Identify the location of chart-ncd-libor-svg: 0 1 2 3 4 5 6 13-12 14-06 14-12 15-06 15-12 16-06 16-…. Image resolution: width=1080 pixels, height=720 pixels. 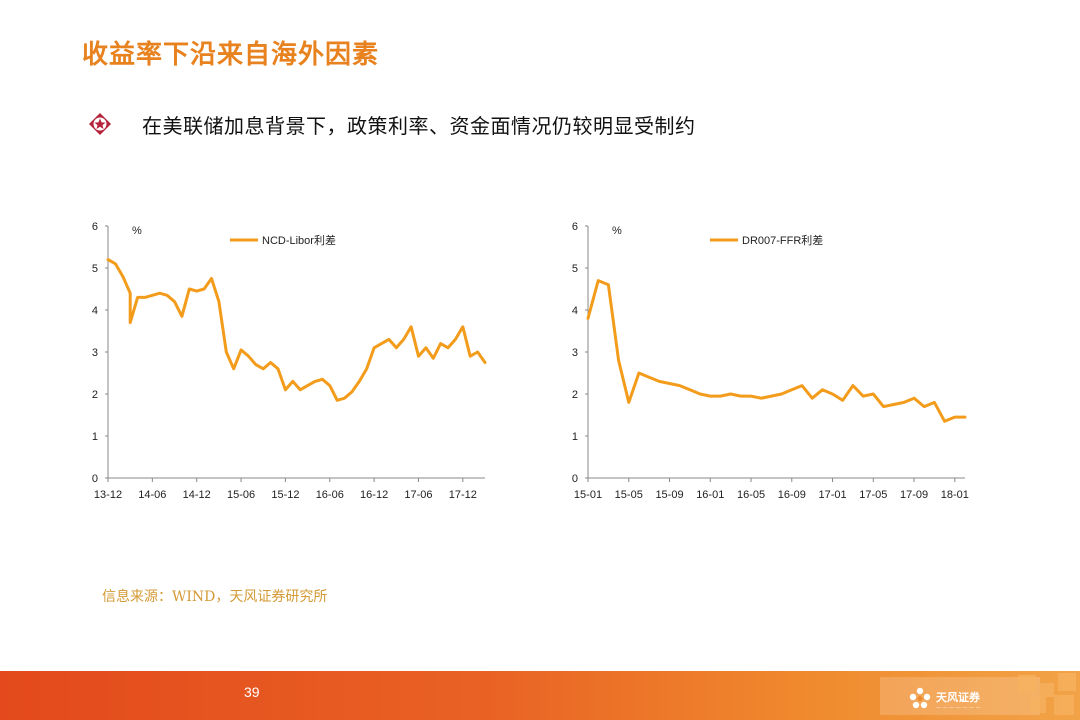
(289, 361).